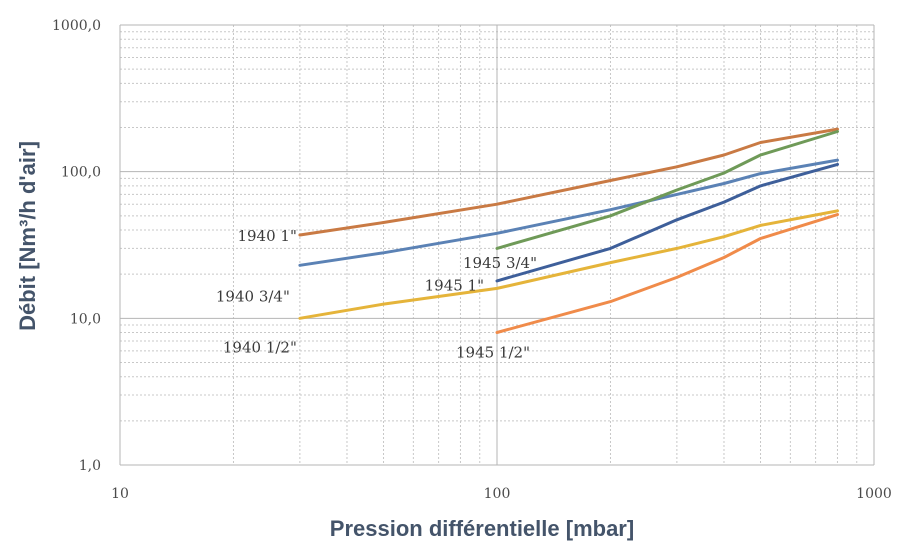 The height and width of the screenshot is (549, 899). I want to click on series-label: 1945 1", so click(454, 285).